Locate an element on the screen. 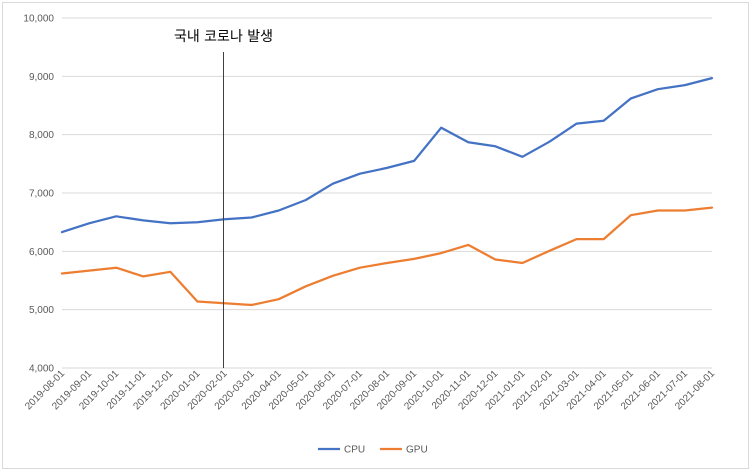 The height and width of the screenshot is (473, 753). y-axis-ticks: 4,000 5,000 6,000 7,000 8,000 9,000 10,000 is located at coordinates (38, 194).